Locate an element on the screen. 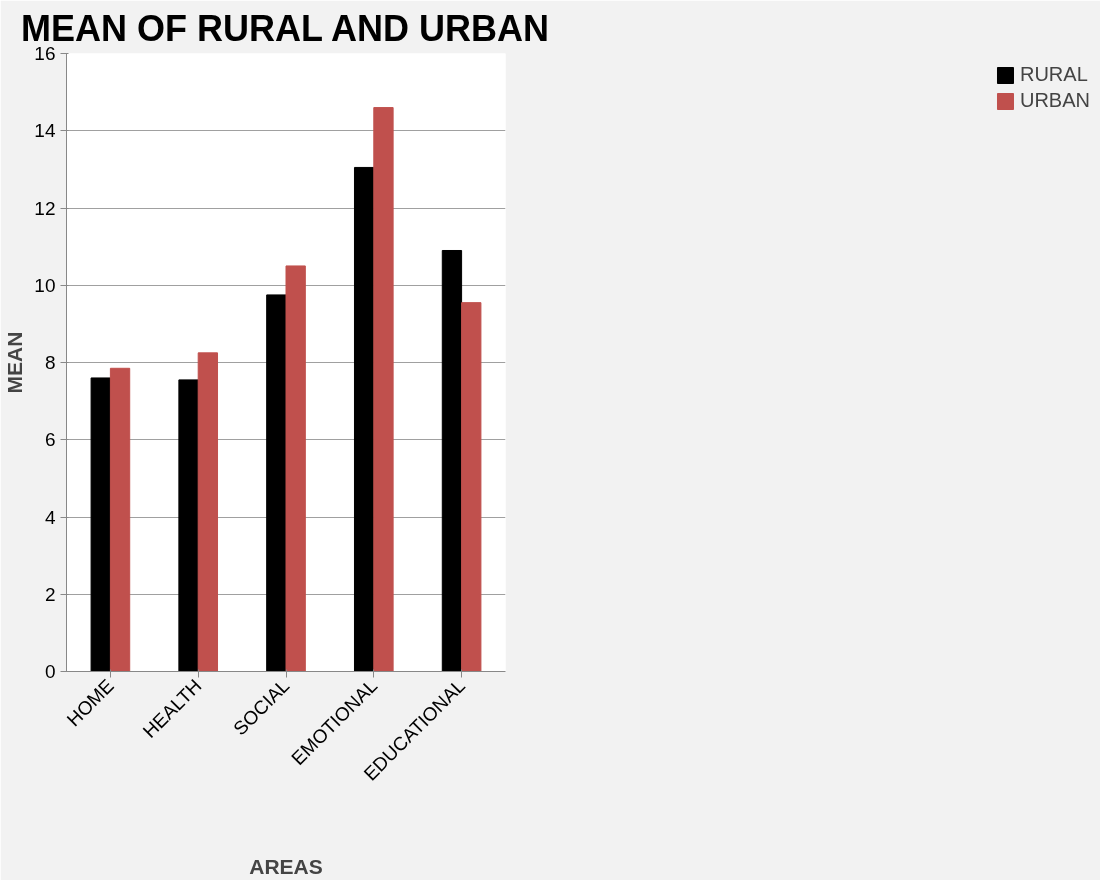  y-axis-title: MEAN is located at coordinates (15, 362).